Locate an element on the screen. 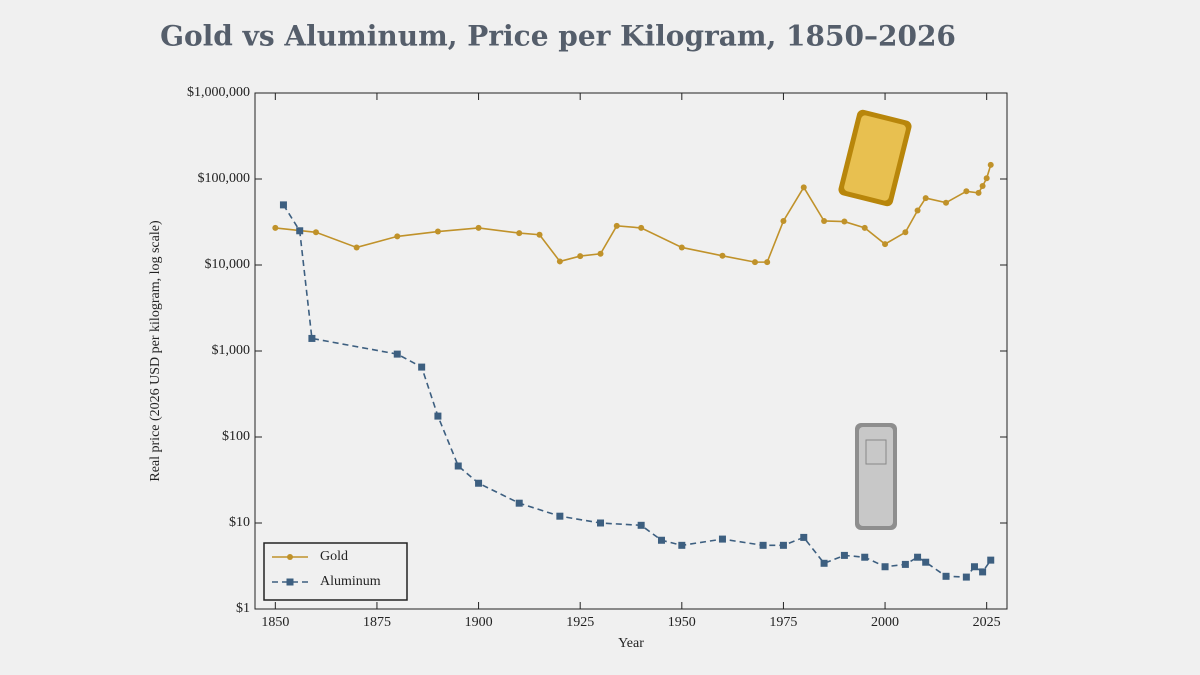 Image resolution: width=1200 pixels, height=675 pixels. y-tick-label: $10 is located at coordinates (239, 522).